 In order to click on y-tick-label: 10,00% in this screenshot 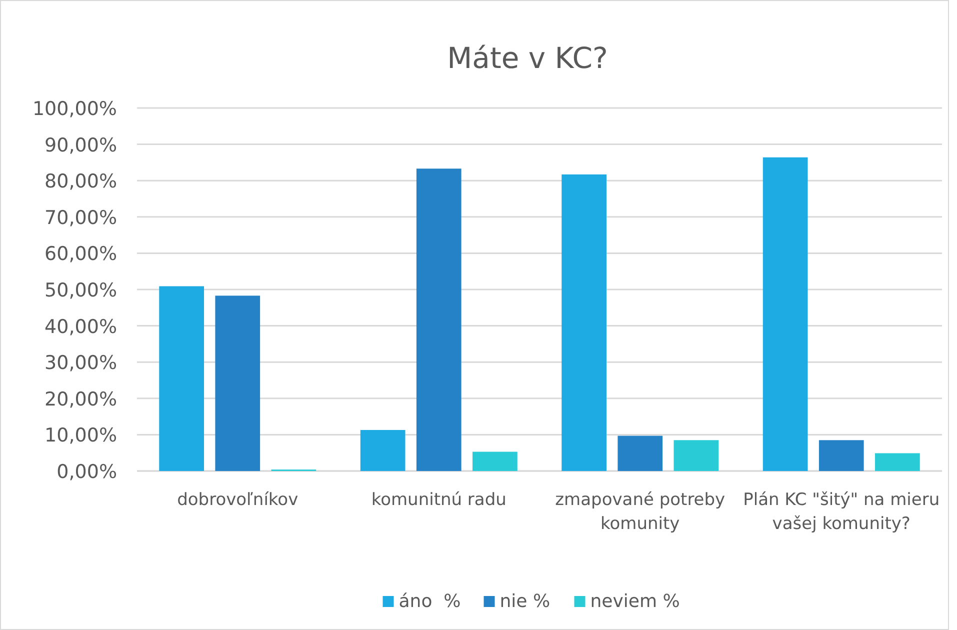, I will do `click(80, 435)`.